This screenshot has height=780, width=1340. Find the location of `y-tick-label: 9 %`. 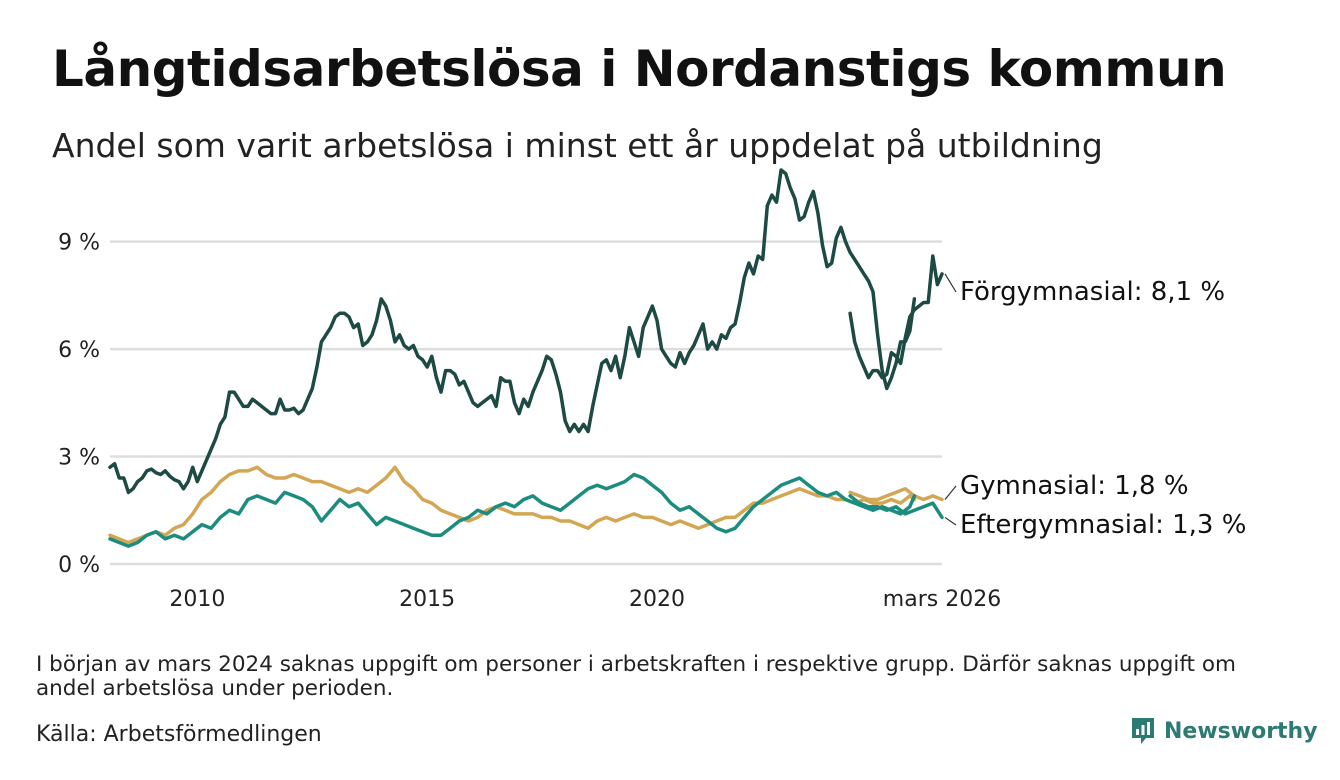

y-tick-label: 9 % is located at coordinates (79, 243).